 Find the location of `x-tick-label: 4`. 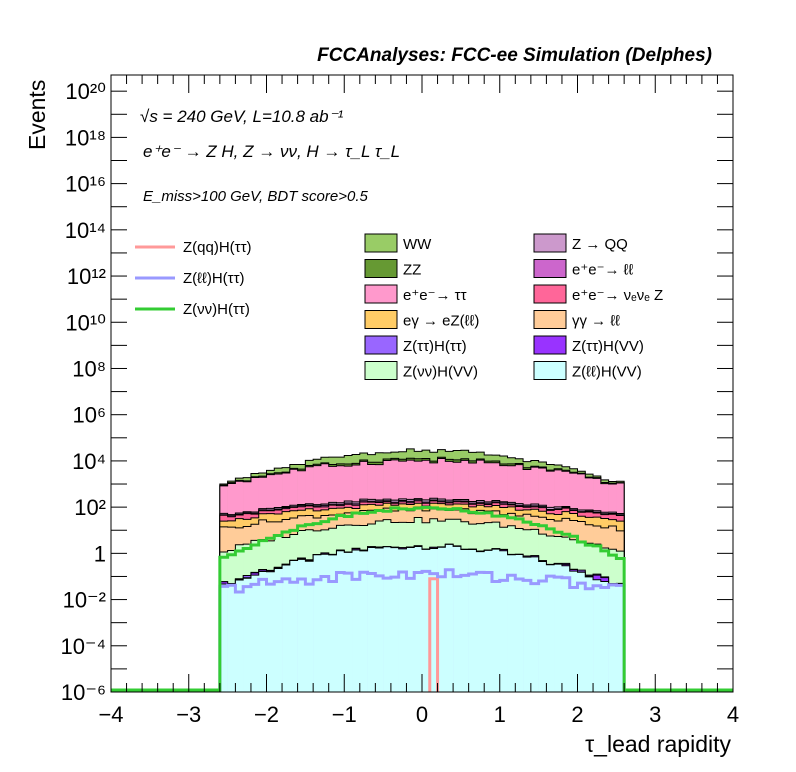

x-tick-label: 4 is located at coordinates (733, 714).